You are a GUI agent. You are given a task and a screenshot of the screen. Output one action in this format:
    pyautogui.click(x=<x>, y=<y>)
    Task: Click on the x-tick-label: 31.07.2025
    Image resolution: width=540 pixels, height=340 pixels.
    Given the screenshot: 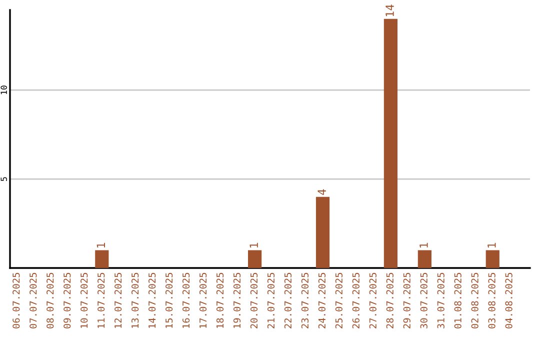 What is the action you would take?
    pyautogui.click(x=440, y=300)
    